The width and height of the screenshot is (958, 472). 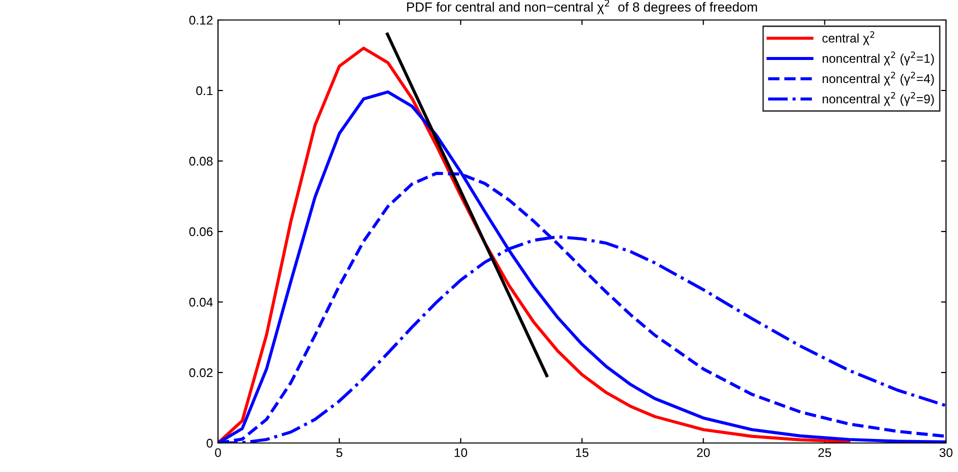 I want to click on y-tick-label: 0.04, so click(x=201, y=302).